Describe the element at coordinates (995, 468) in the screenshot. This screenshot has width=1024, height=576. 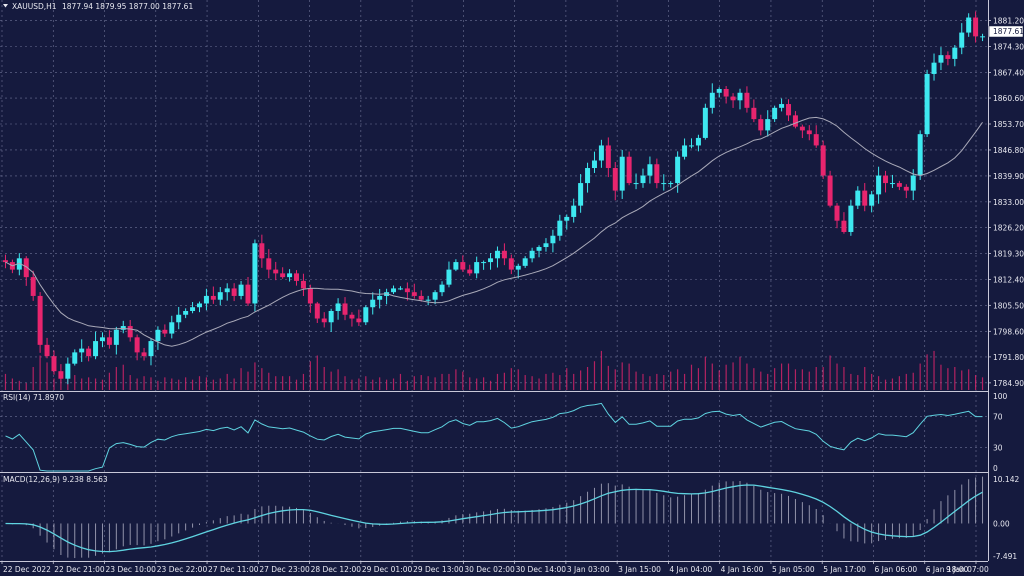
I see `rsi-tick-label: 0` at that location.